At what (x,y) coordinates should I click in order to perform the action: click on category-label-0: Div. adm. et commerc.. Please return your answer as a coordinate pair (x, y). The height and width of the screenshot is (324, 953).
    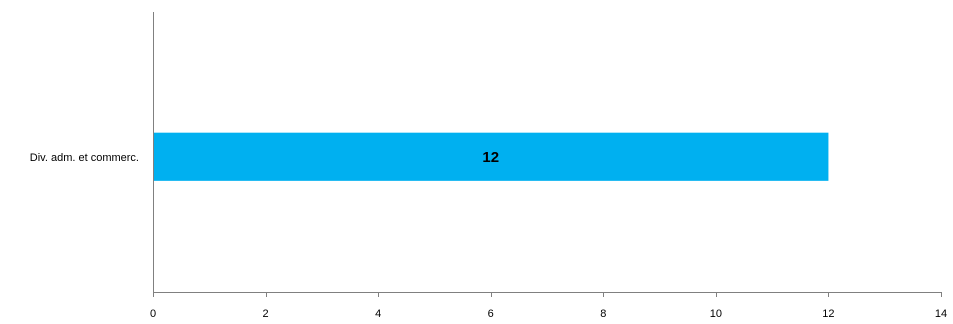
    Looking at the image, I should click on (84, 158).